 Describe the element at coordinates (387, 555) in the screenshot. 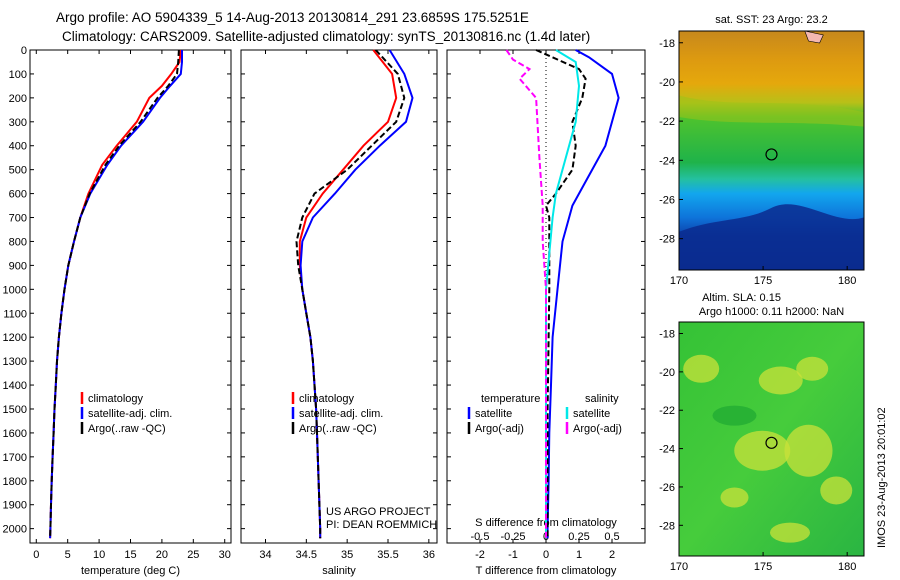

I see `salinity-xtick-label: 35.5` at that location.